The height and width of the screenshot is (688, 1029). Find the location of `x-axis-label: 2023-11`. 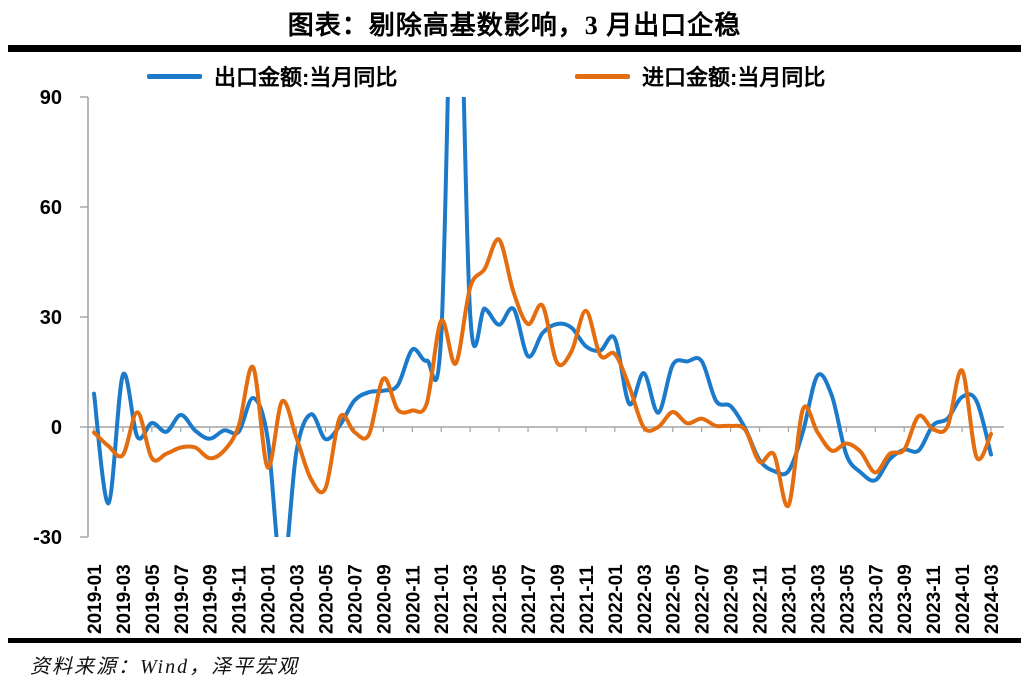

x-axis-label: 2023-11 is located at coordinates (934, 599).